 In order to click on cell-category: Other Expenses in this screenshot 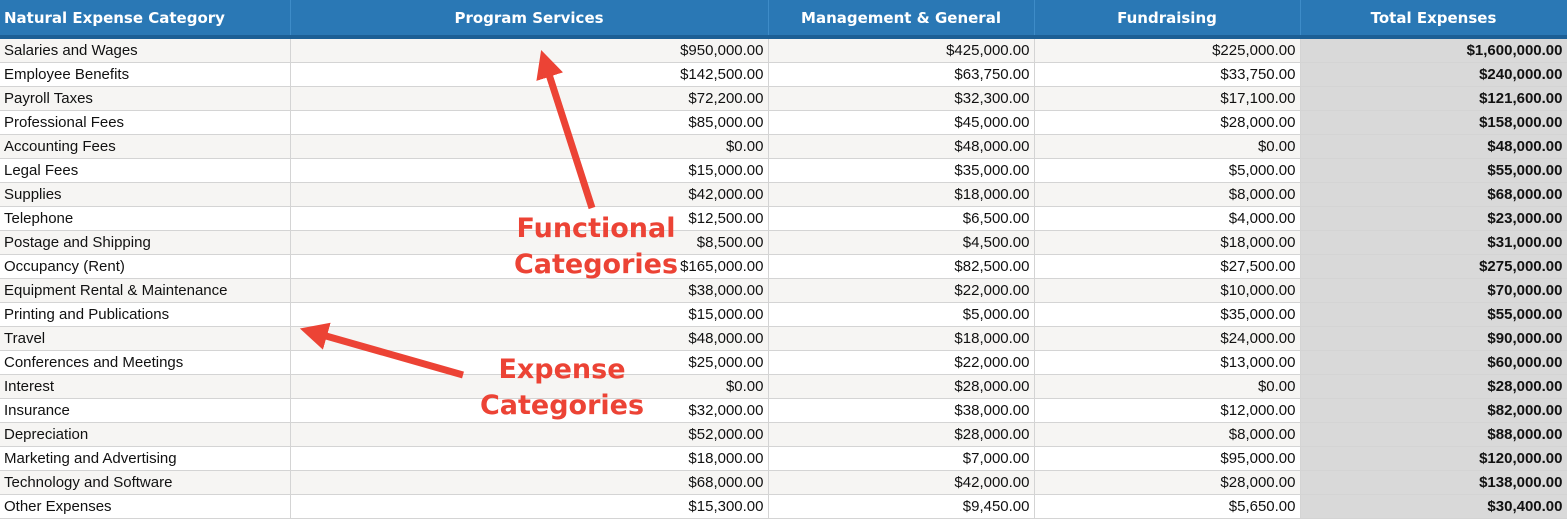, I will do `click(145, 506)`.